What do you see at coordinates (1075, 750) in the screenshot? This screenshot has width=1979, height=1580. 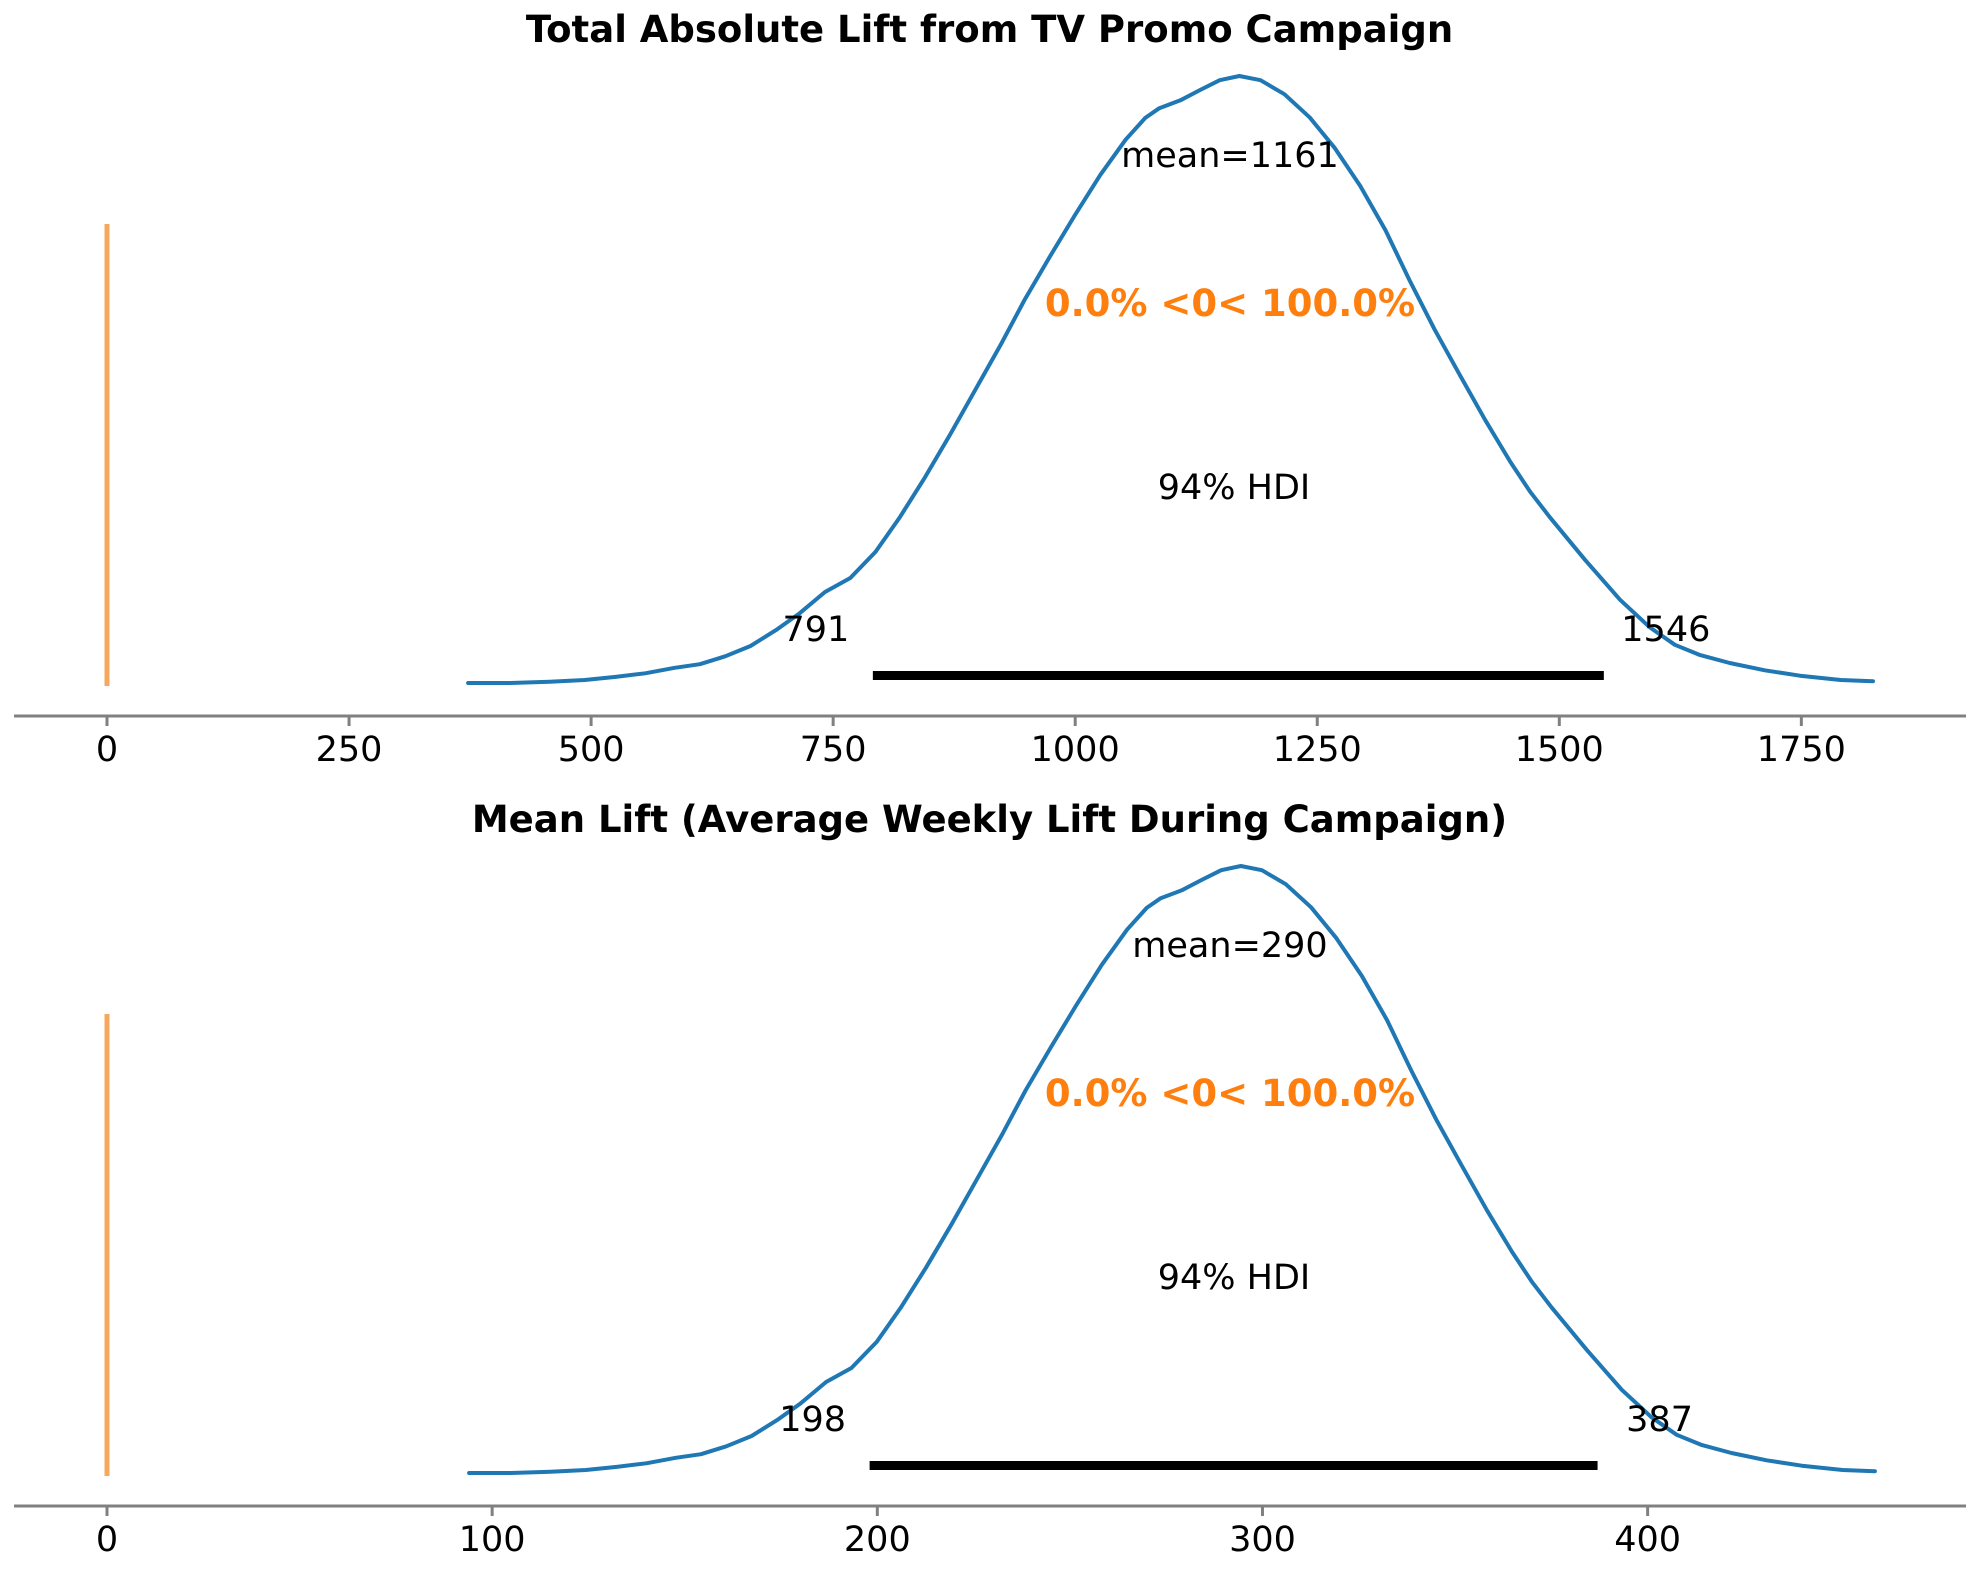 I see `x-axis-tick-label: 1000` at bounding box center [1075, 750].